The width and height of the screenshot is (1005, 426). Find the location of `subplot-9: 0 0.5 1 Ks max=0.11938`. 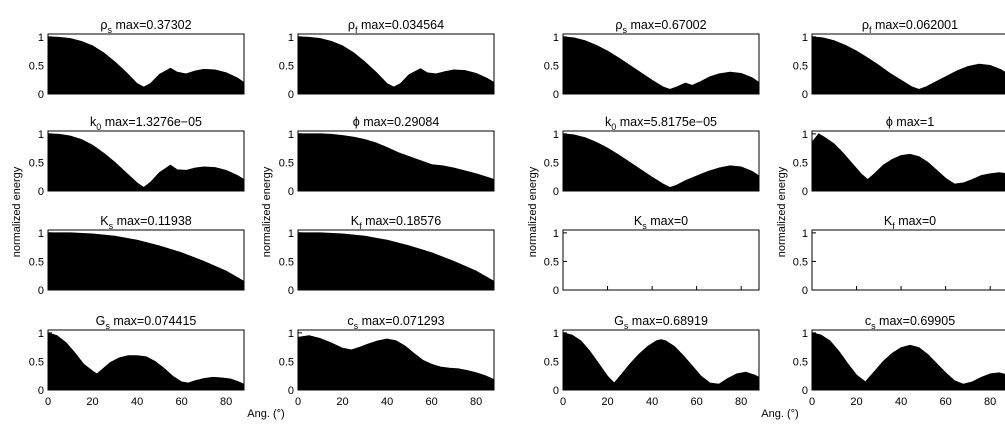

subplot-9: 0 0.5 1 Ks max=0.11938 is located at coordinates (137, 255).